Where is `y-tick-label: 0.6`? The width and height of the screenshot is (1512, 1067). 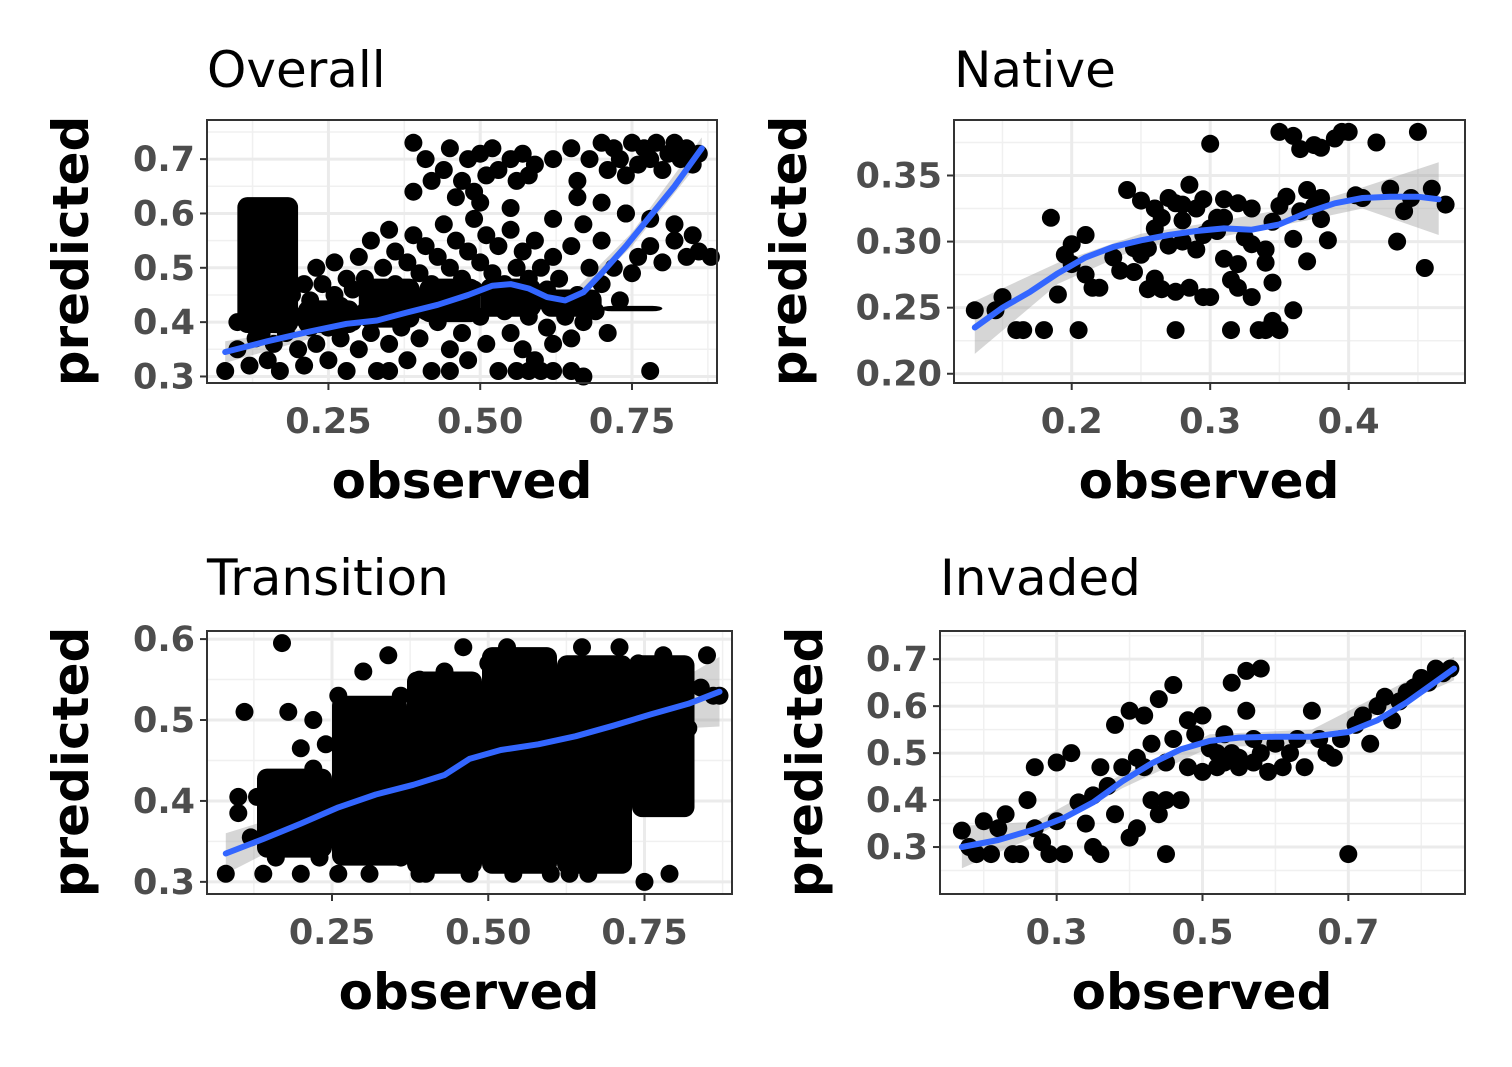 y-tick-label: 0.6 is located at coordinates (164, 640).